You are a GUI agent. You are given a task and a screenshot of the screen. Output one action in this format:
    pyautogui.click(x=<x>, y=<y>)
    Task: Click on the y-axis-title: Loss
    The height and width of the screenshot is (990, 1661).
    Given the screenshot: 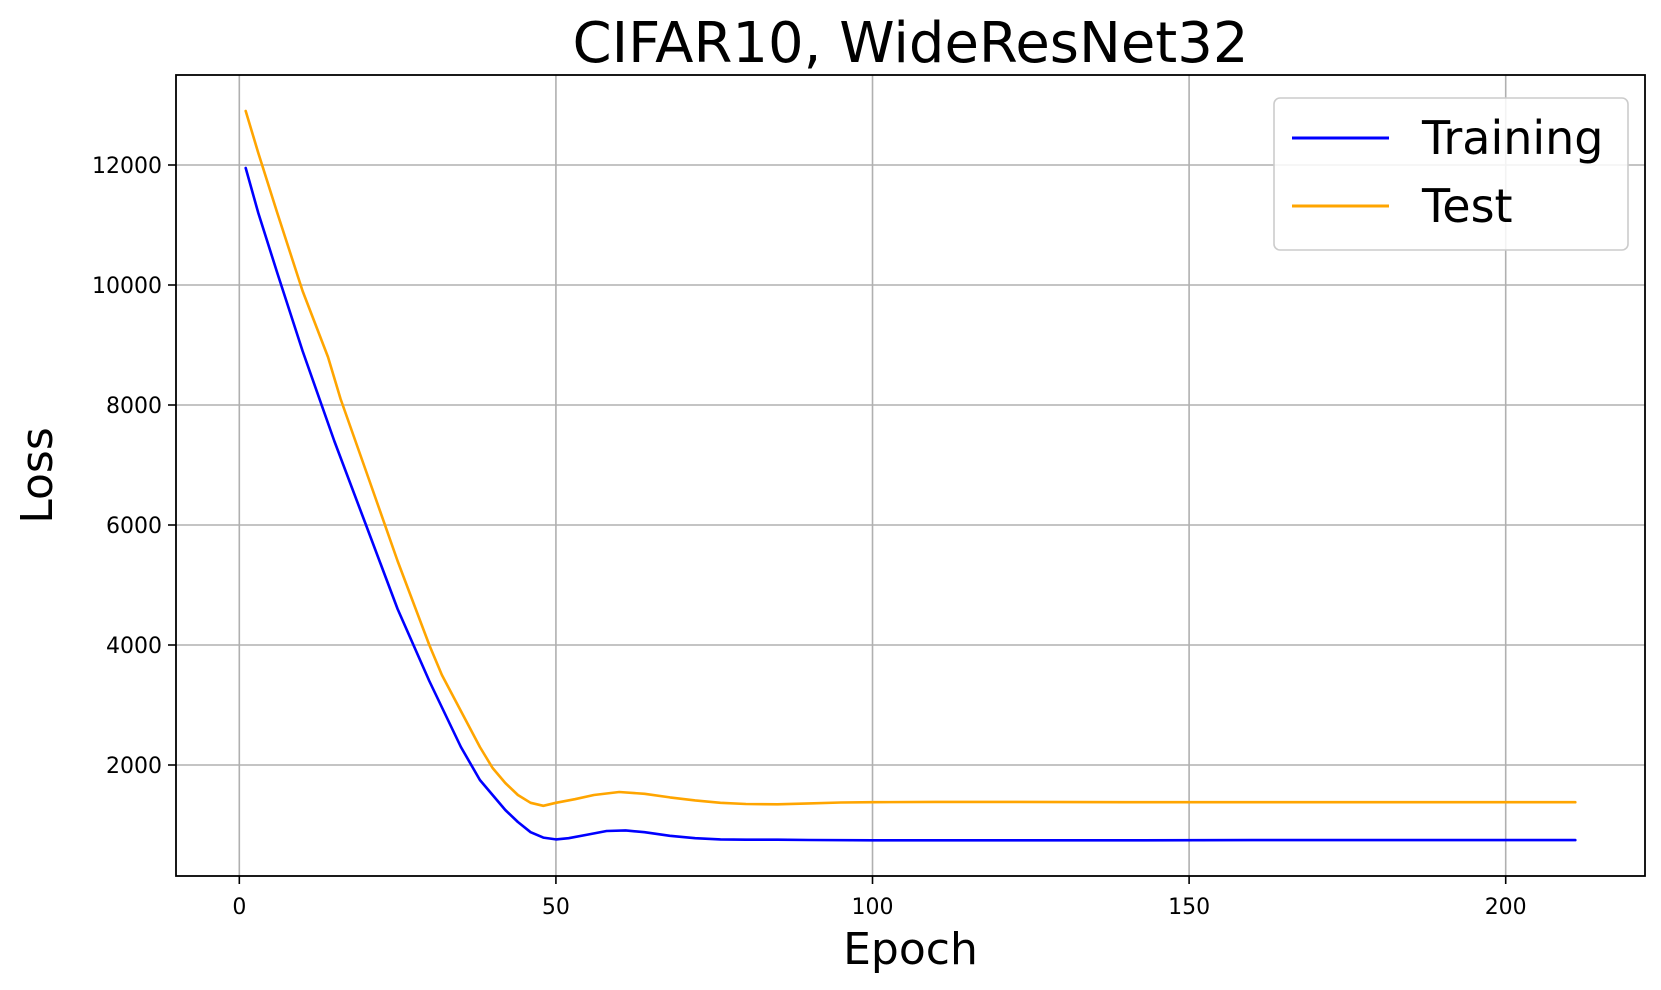 What is the action you would take?
    pyautogui.click(x=37, y=475)
    